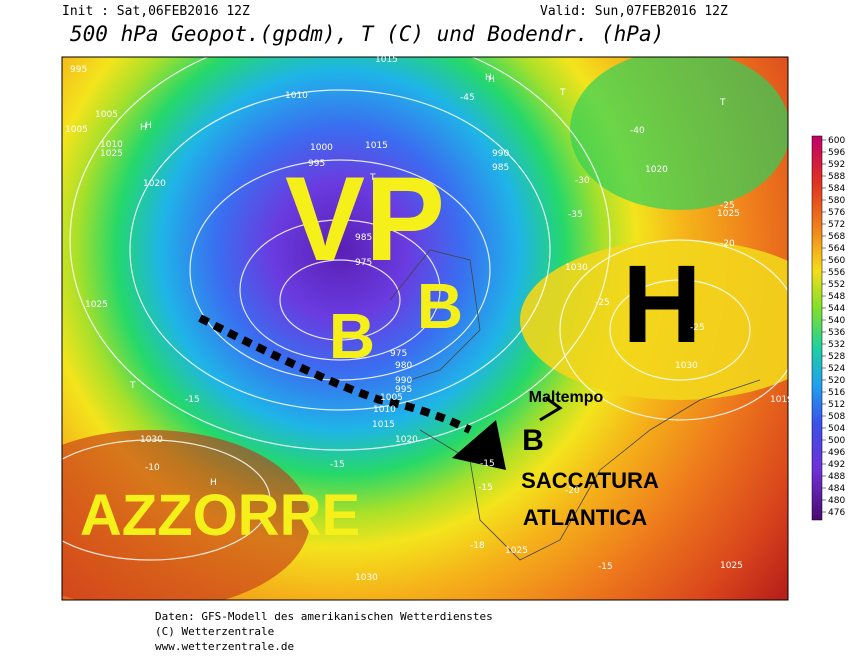  I want to click on colorbar-label: 528, so click(836, 357).